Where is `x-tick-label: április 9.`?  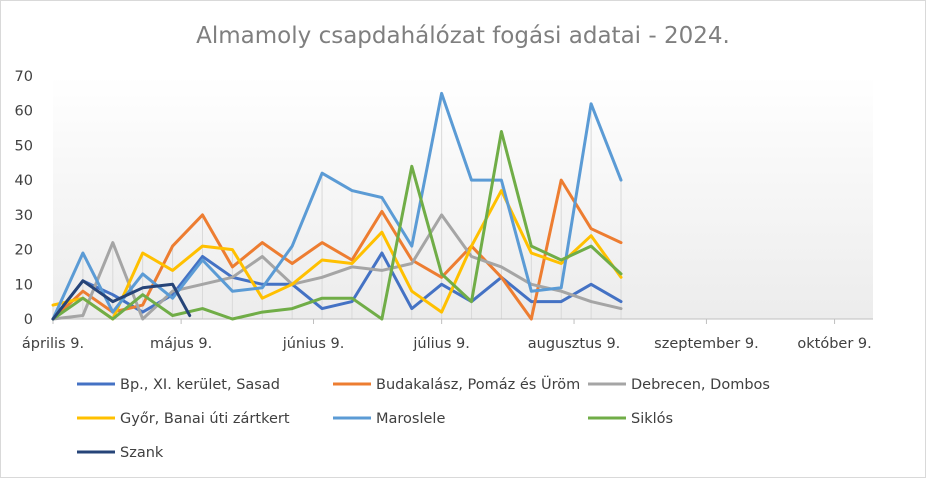 x-tick-label: április 9. is located at coordinates (53, 344).